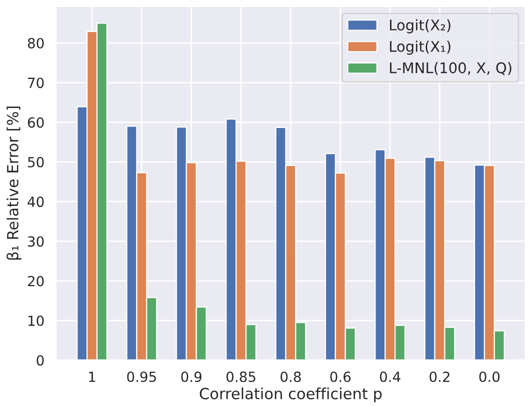  I want to click on y-tick-label: 20, so click(36, 281).